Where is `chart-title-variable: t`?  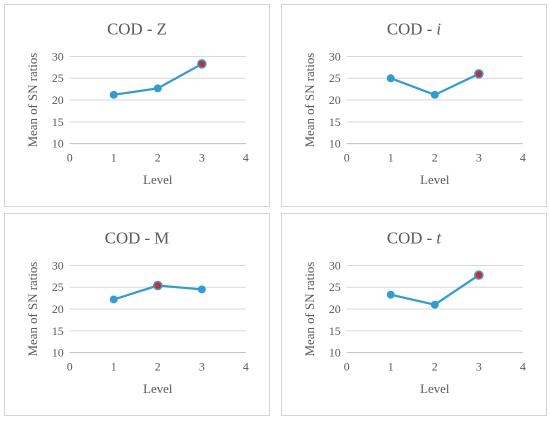 chart-title-variable: t is located at coordinates (439, 238).